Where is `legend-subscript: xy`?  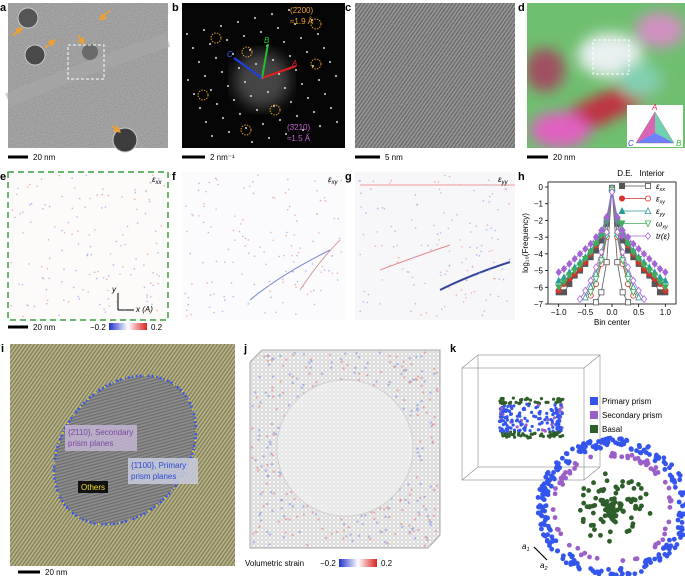
legend-subscript: xy is located at coordinates (665, 228).